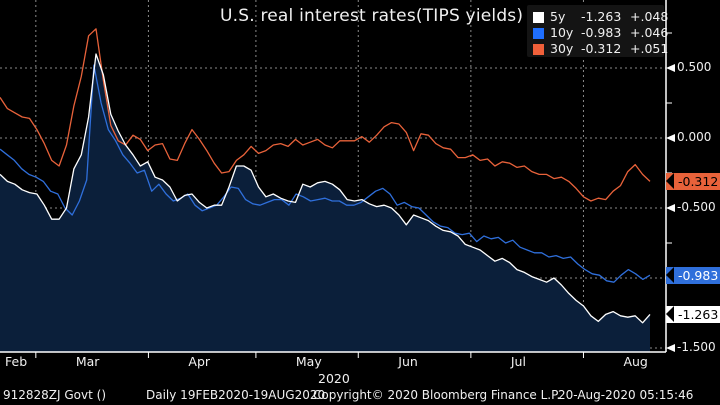 The image size is (720, 405). Describe the element at coordinates (562, 32) in the screenshot. I see `legend-series-name: 10y` at that location.